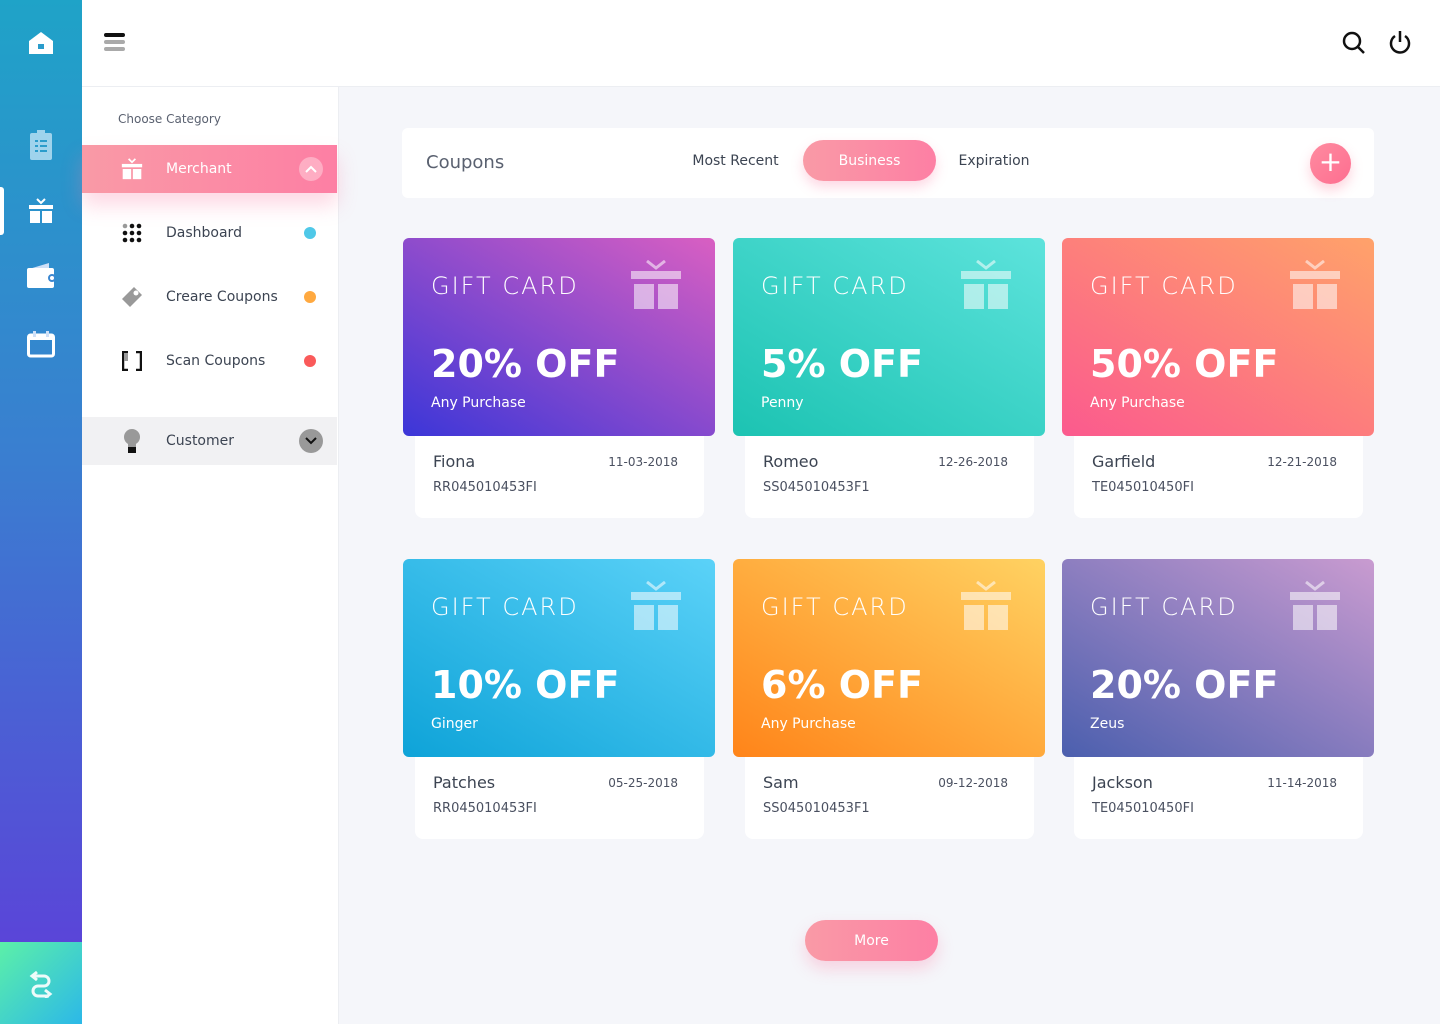  Describe the element at coordinates (842, 364) in the screenshot. I see `discount: 5% OFF` at that location.